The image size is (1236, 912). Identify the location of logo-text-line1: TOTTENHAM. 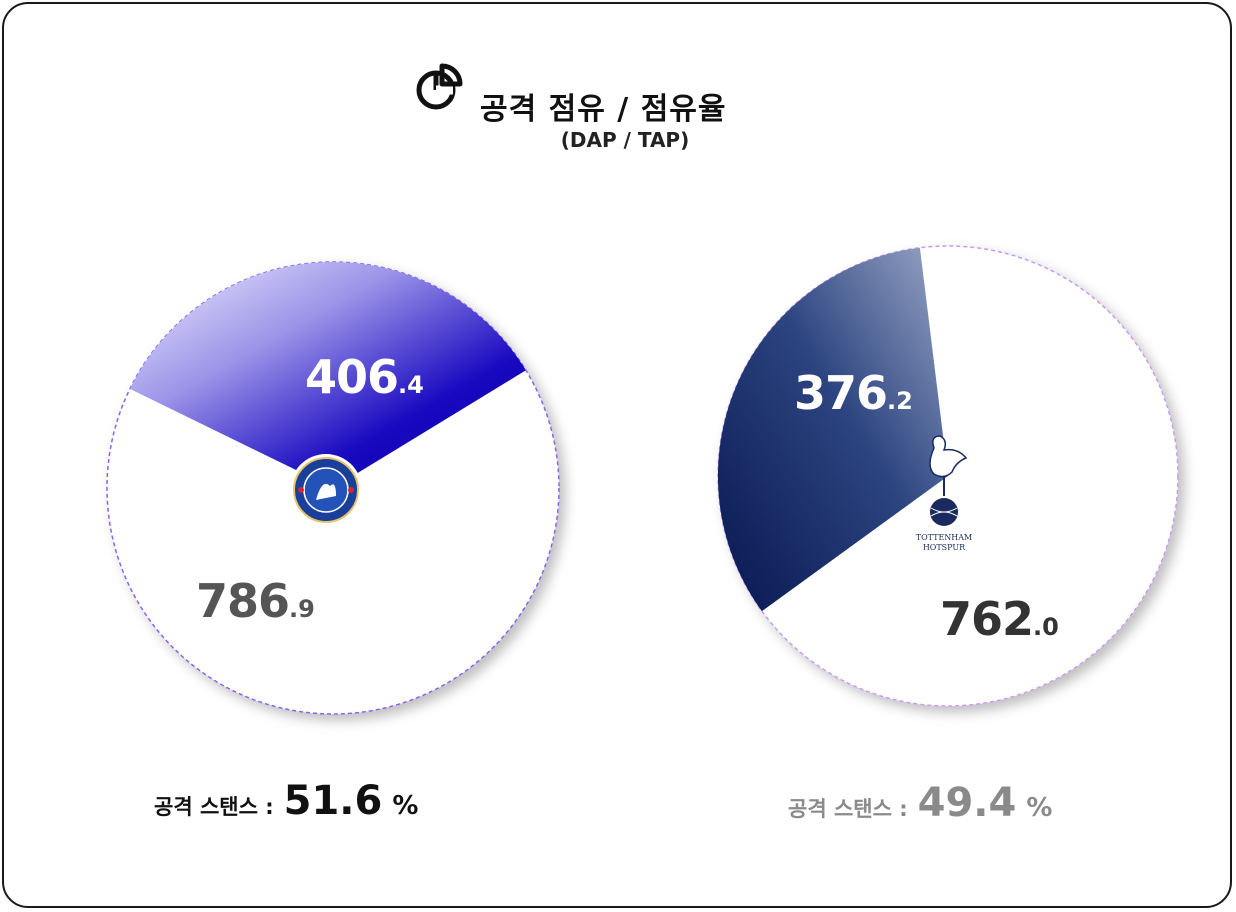
(944, 537).